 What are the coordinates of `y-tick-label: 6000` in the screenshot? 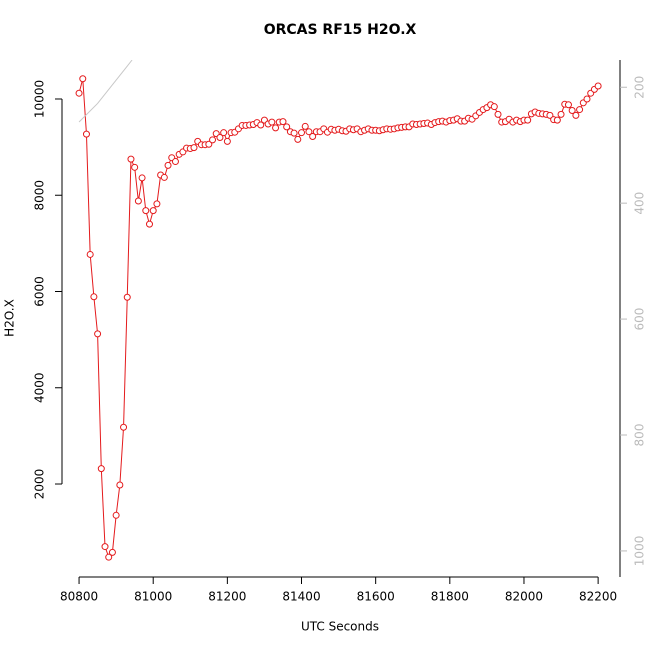 It's located at (40, 291).